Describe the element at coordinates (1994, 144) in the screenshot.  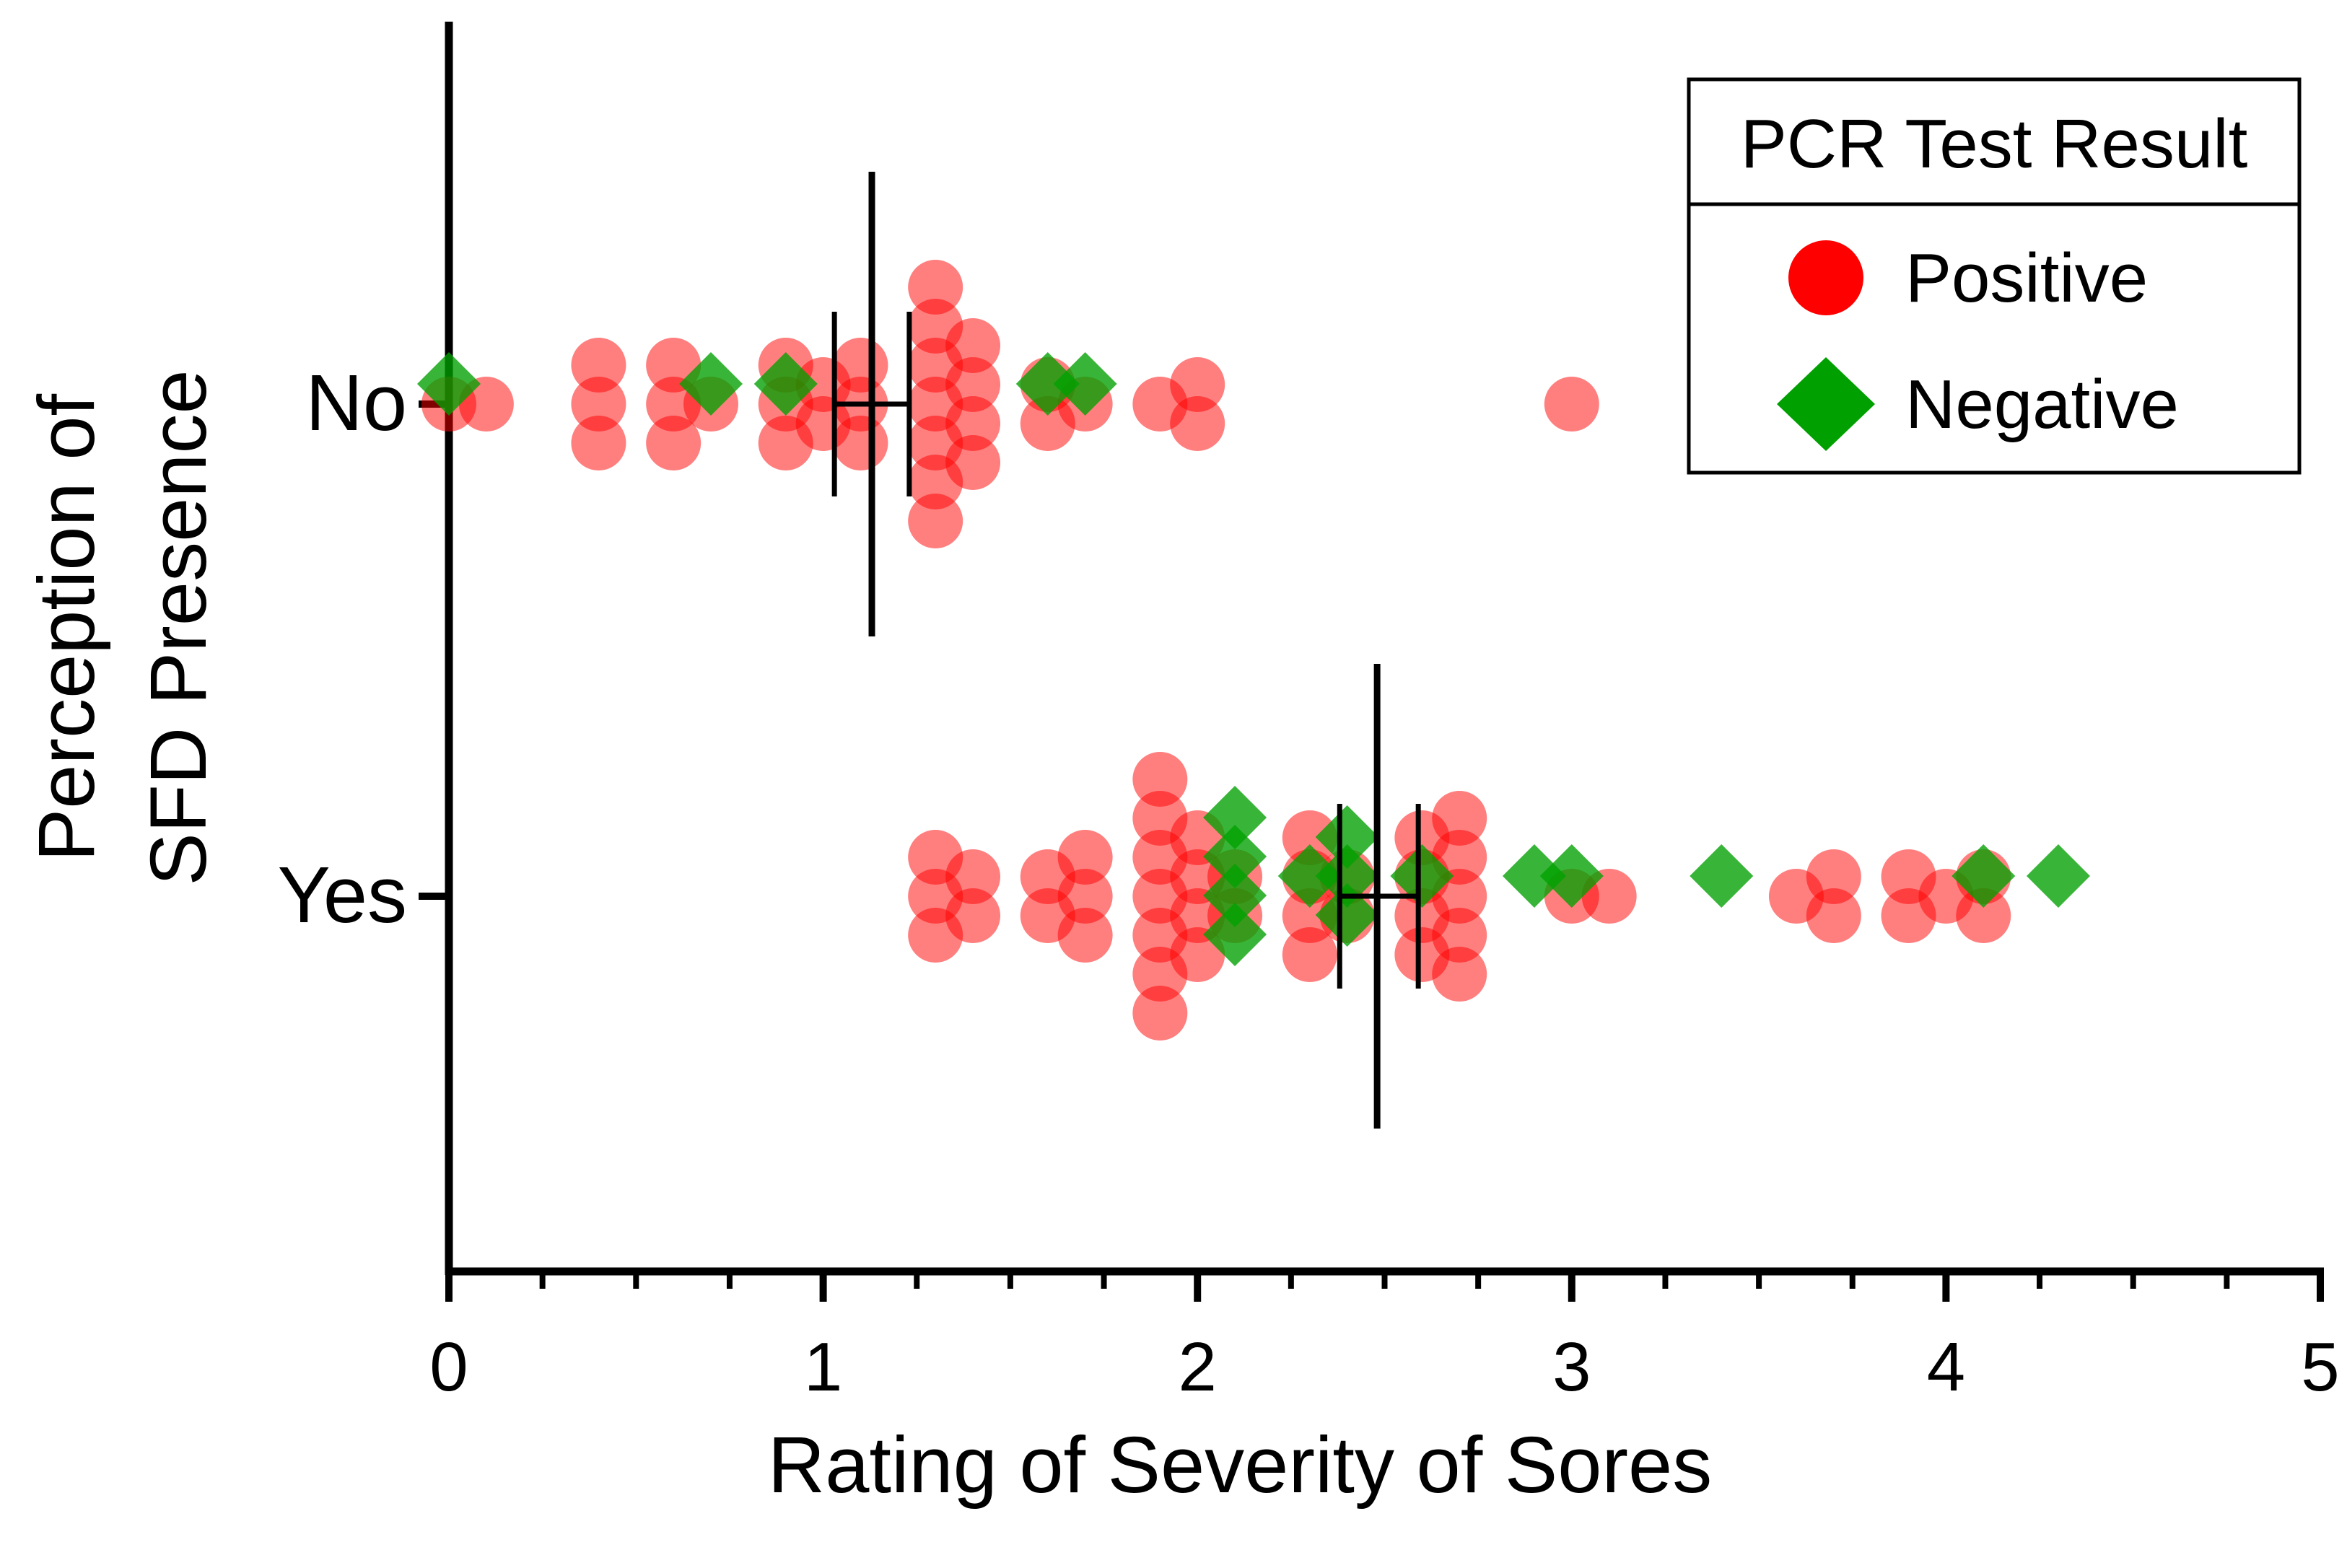
I see `legend-title: PCR Test Result` at that location.